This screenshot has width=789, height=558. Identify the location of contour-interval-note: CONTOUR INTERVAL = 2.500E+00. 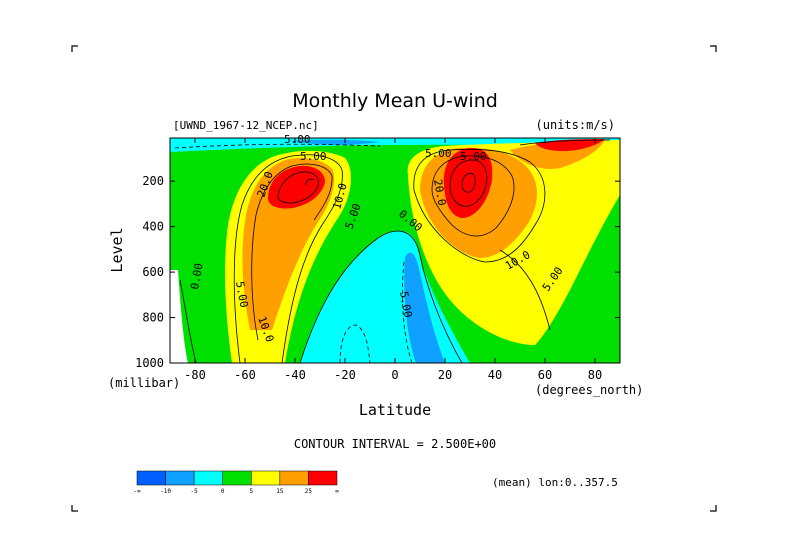
(395, 444).